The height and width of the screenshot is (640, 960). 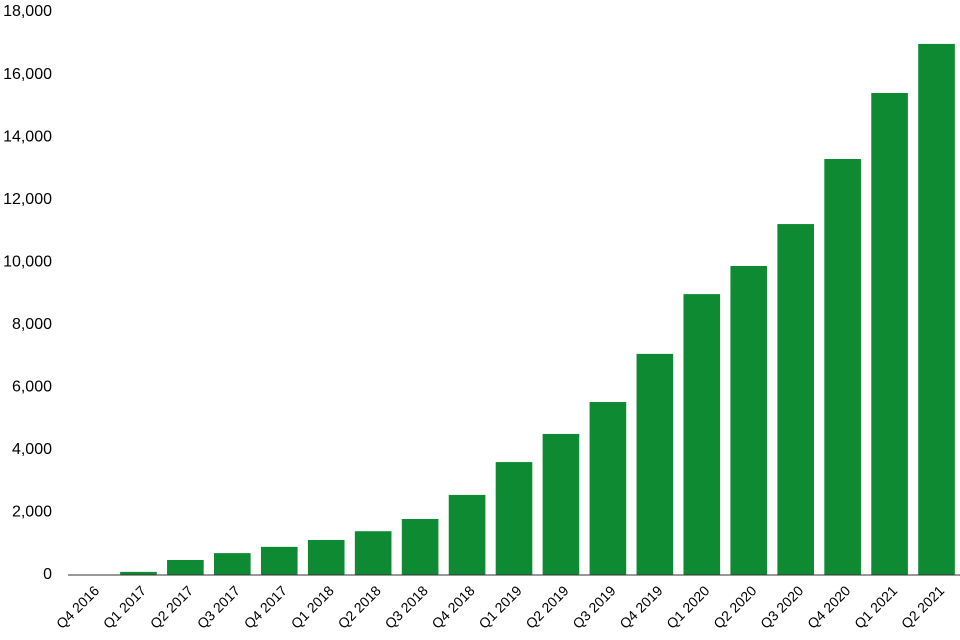 What do you see at coordinates (32, 512) in the screenshot?
I see `y-tick-label: 2,000` at bounding box center [32, 512].